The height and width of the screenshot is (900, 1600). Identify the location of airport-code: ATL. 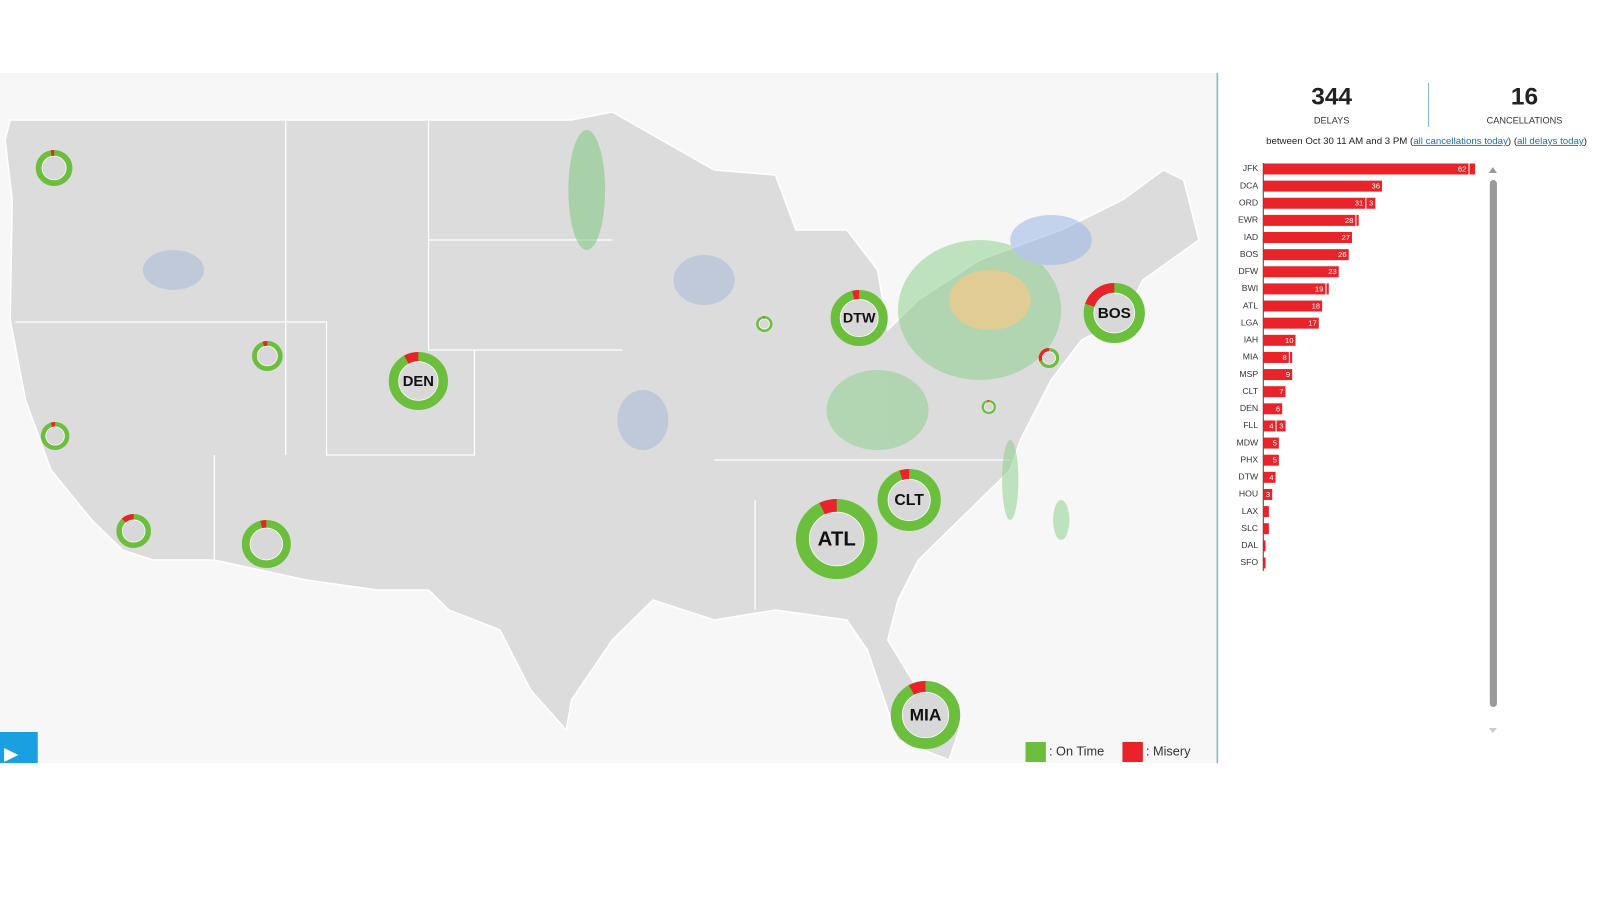
(1250, 305).